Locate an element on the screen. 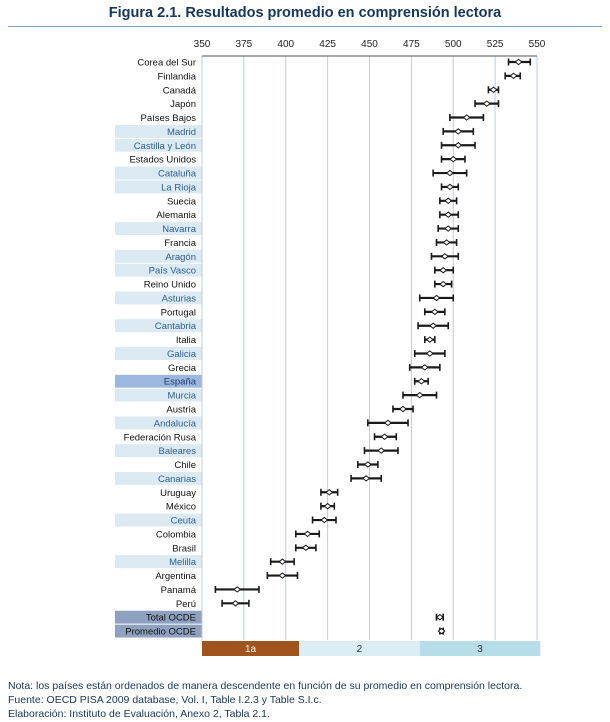  x-tick-label: 475 is located at coordinates (411, 44).